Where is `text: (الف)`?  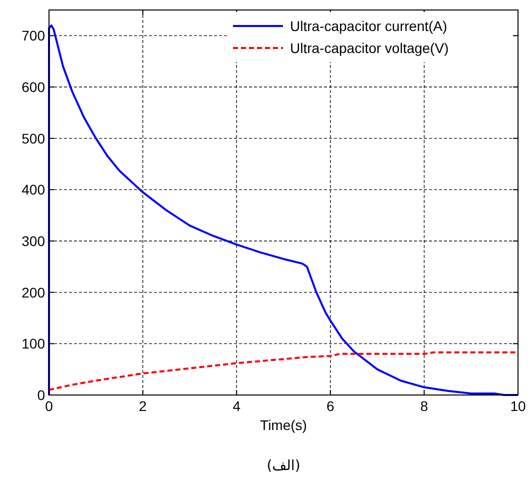
text: (الف) is located at coordinates (283, 466).